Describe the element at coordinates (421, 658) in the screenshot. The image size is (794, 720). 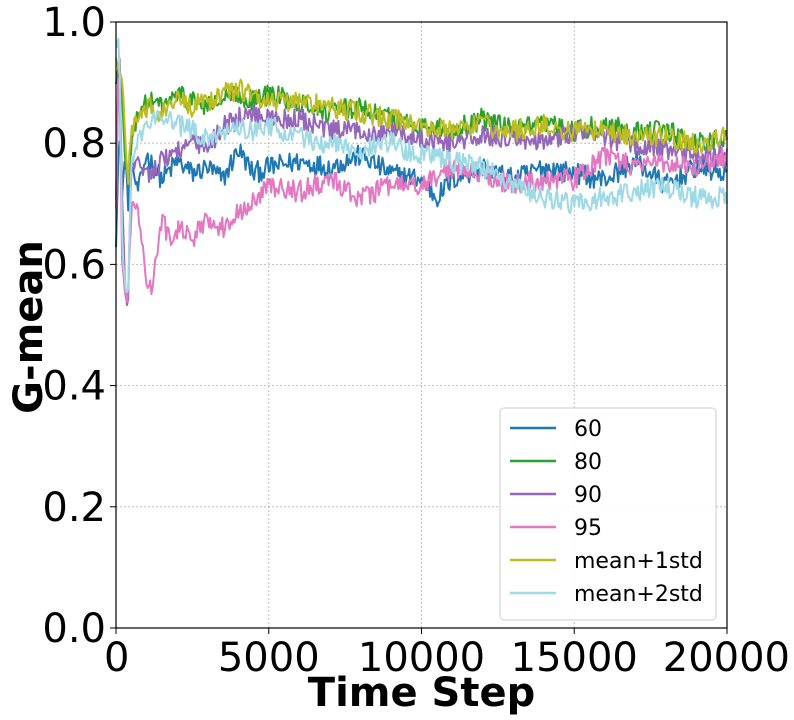
I see `x-tick-label-2: 10000` at that location.